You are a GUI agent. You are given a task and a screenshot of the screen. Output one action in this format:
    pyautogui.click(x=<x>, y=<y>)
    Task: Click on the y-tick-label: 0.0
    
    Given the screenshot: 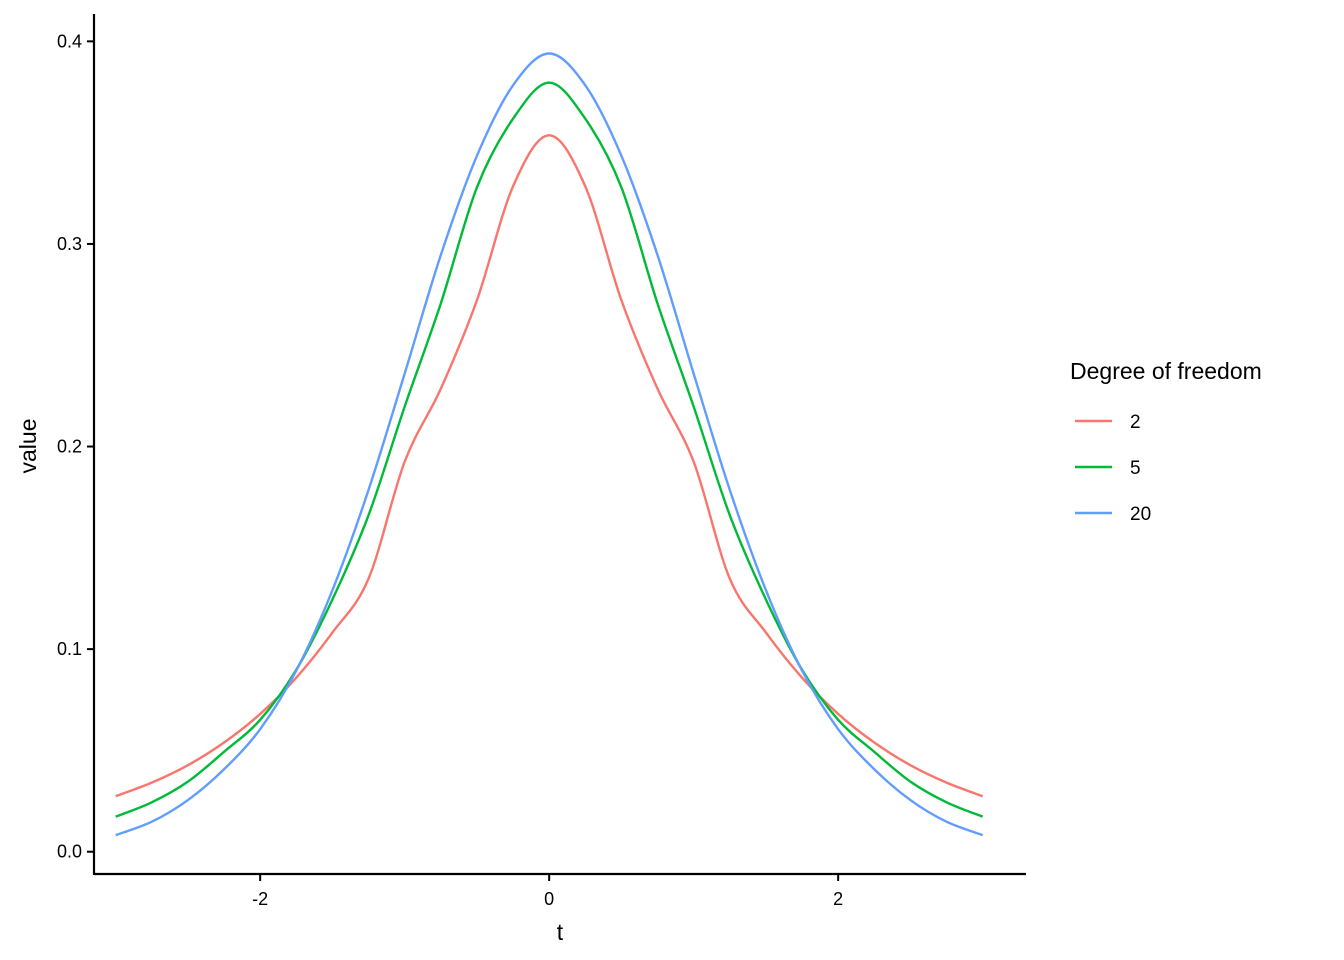 What is the action you would take?
    pyautogui.click(x=69, y=852)
    